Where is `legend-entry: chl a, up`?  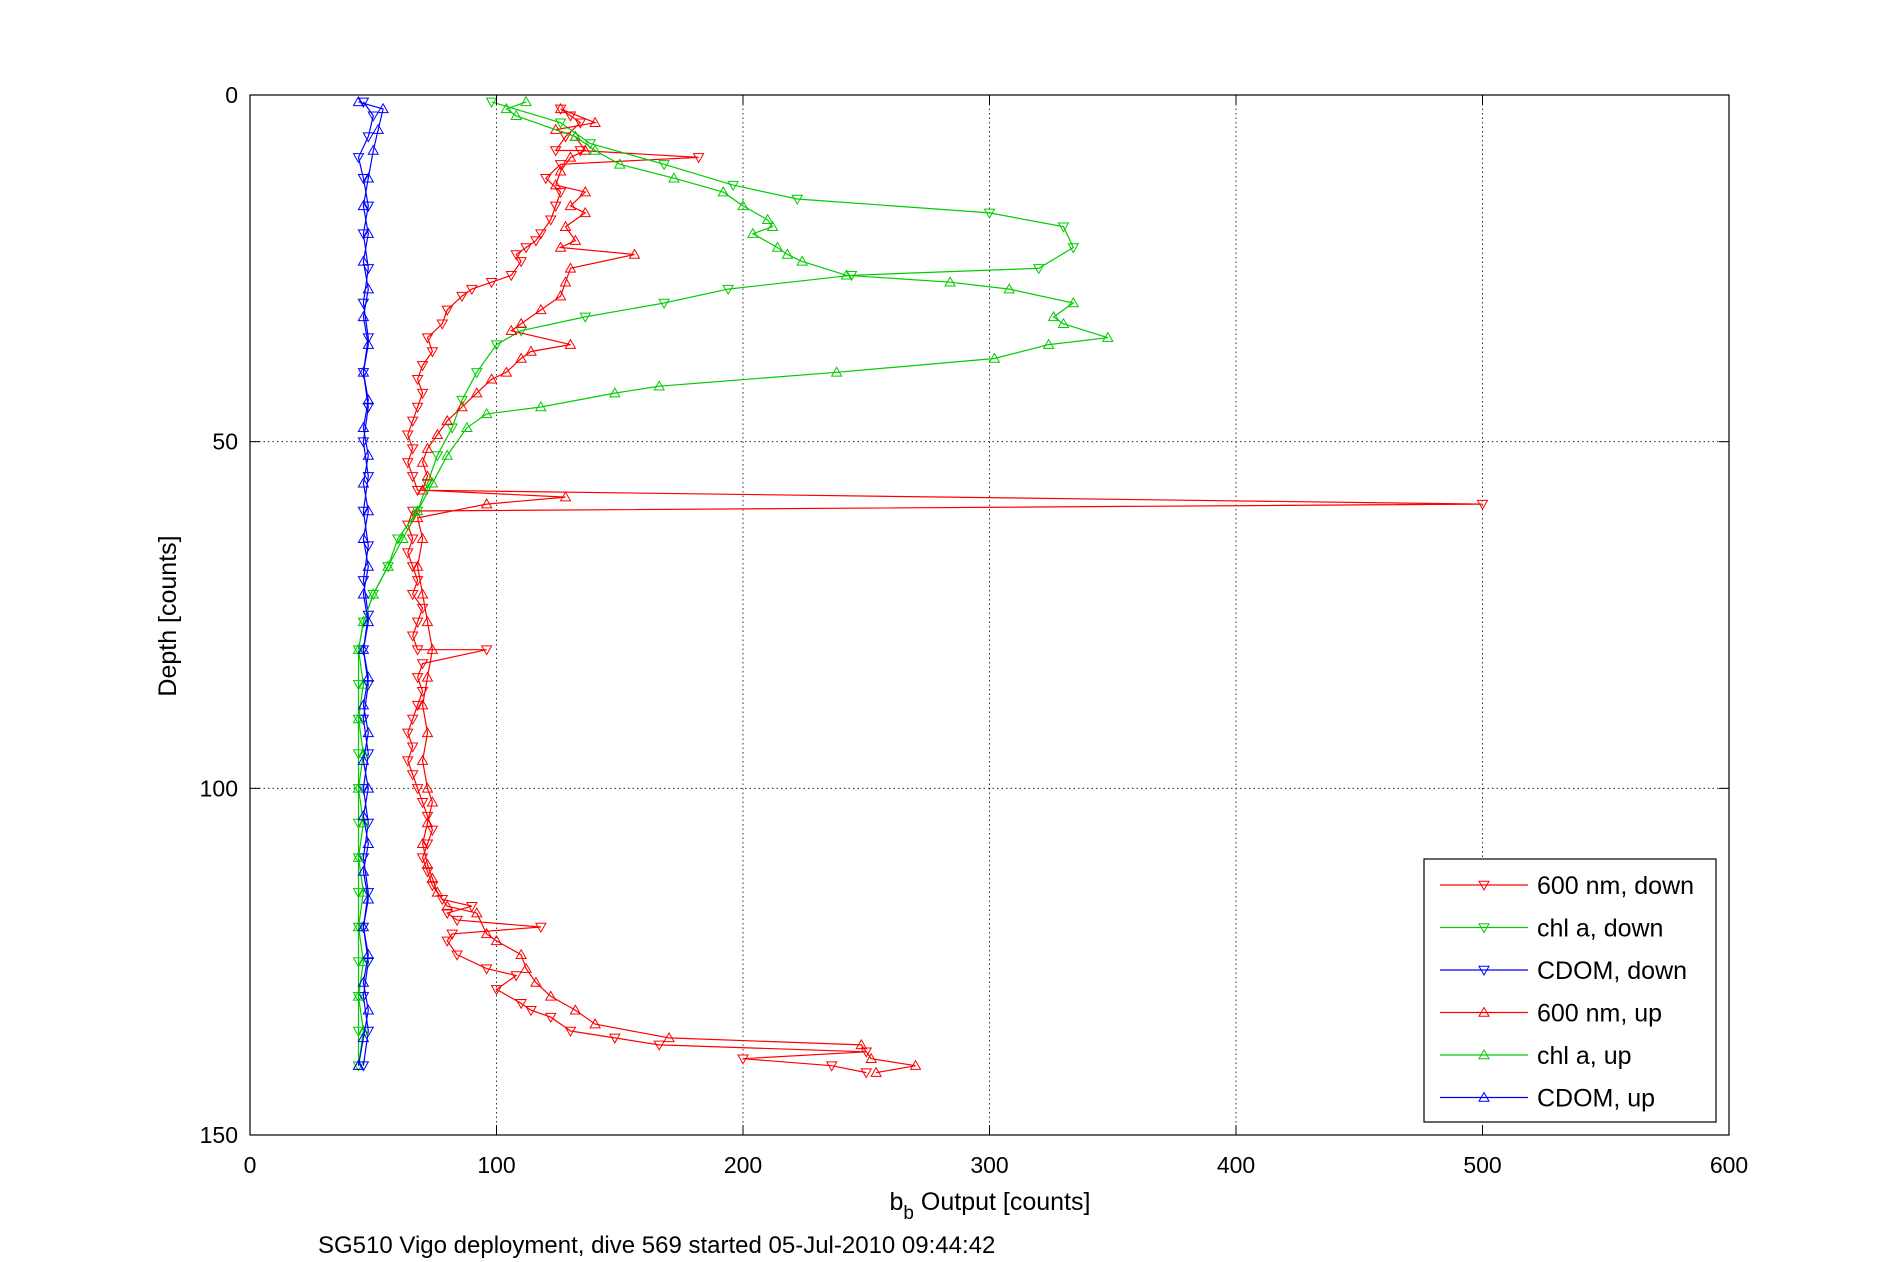
legend-entry: chl a, up is located at coordinates (1536, 1056).